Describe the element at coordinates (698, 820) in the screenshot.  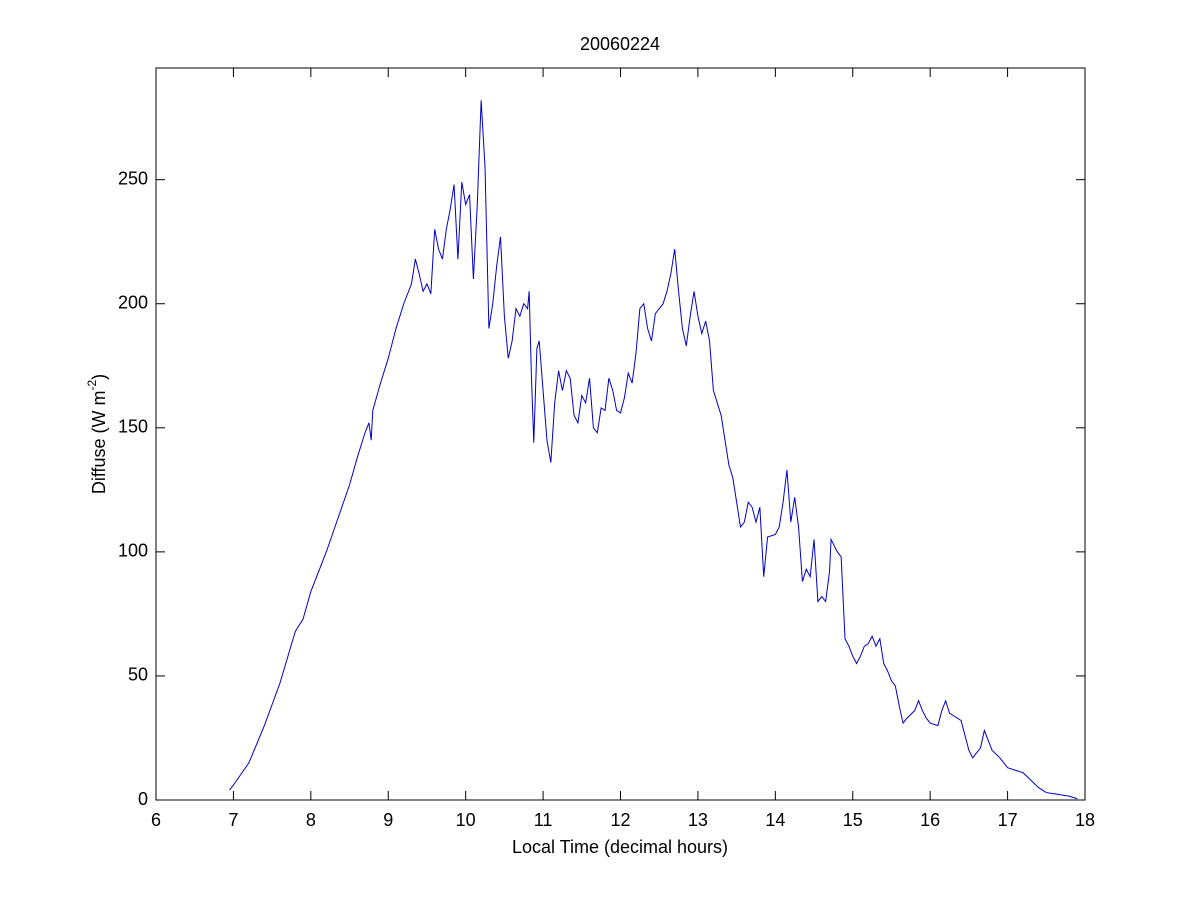
I see `x-tick-label: 13` at that location.